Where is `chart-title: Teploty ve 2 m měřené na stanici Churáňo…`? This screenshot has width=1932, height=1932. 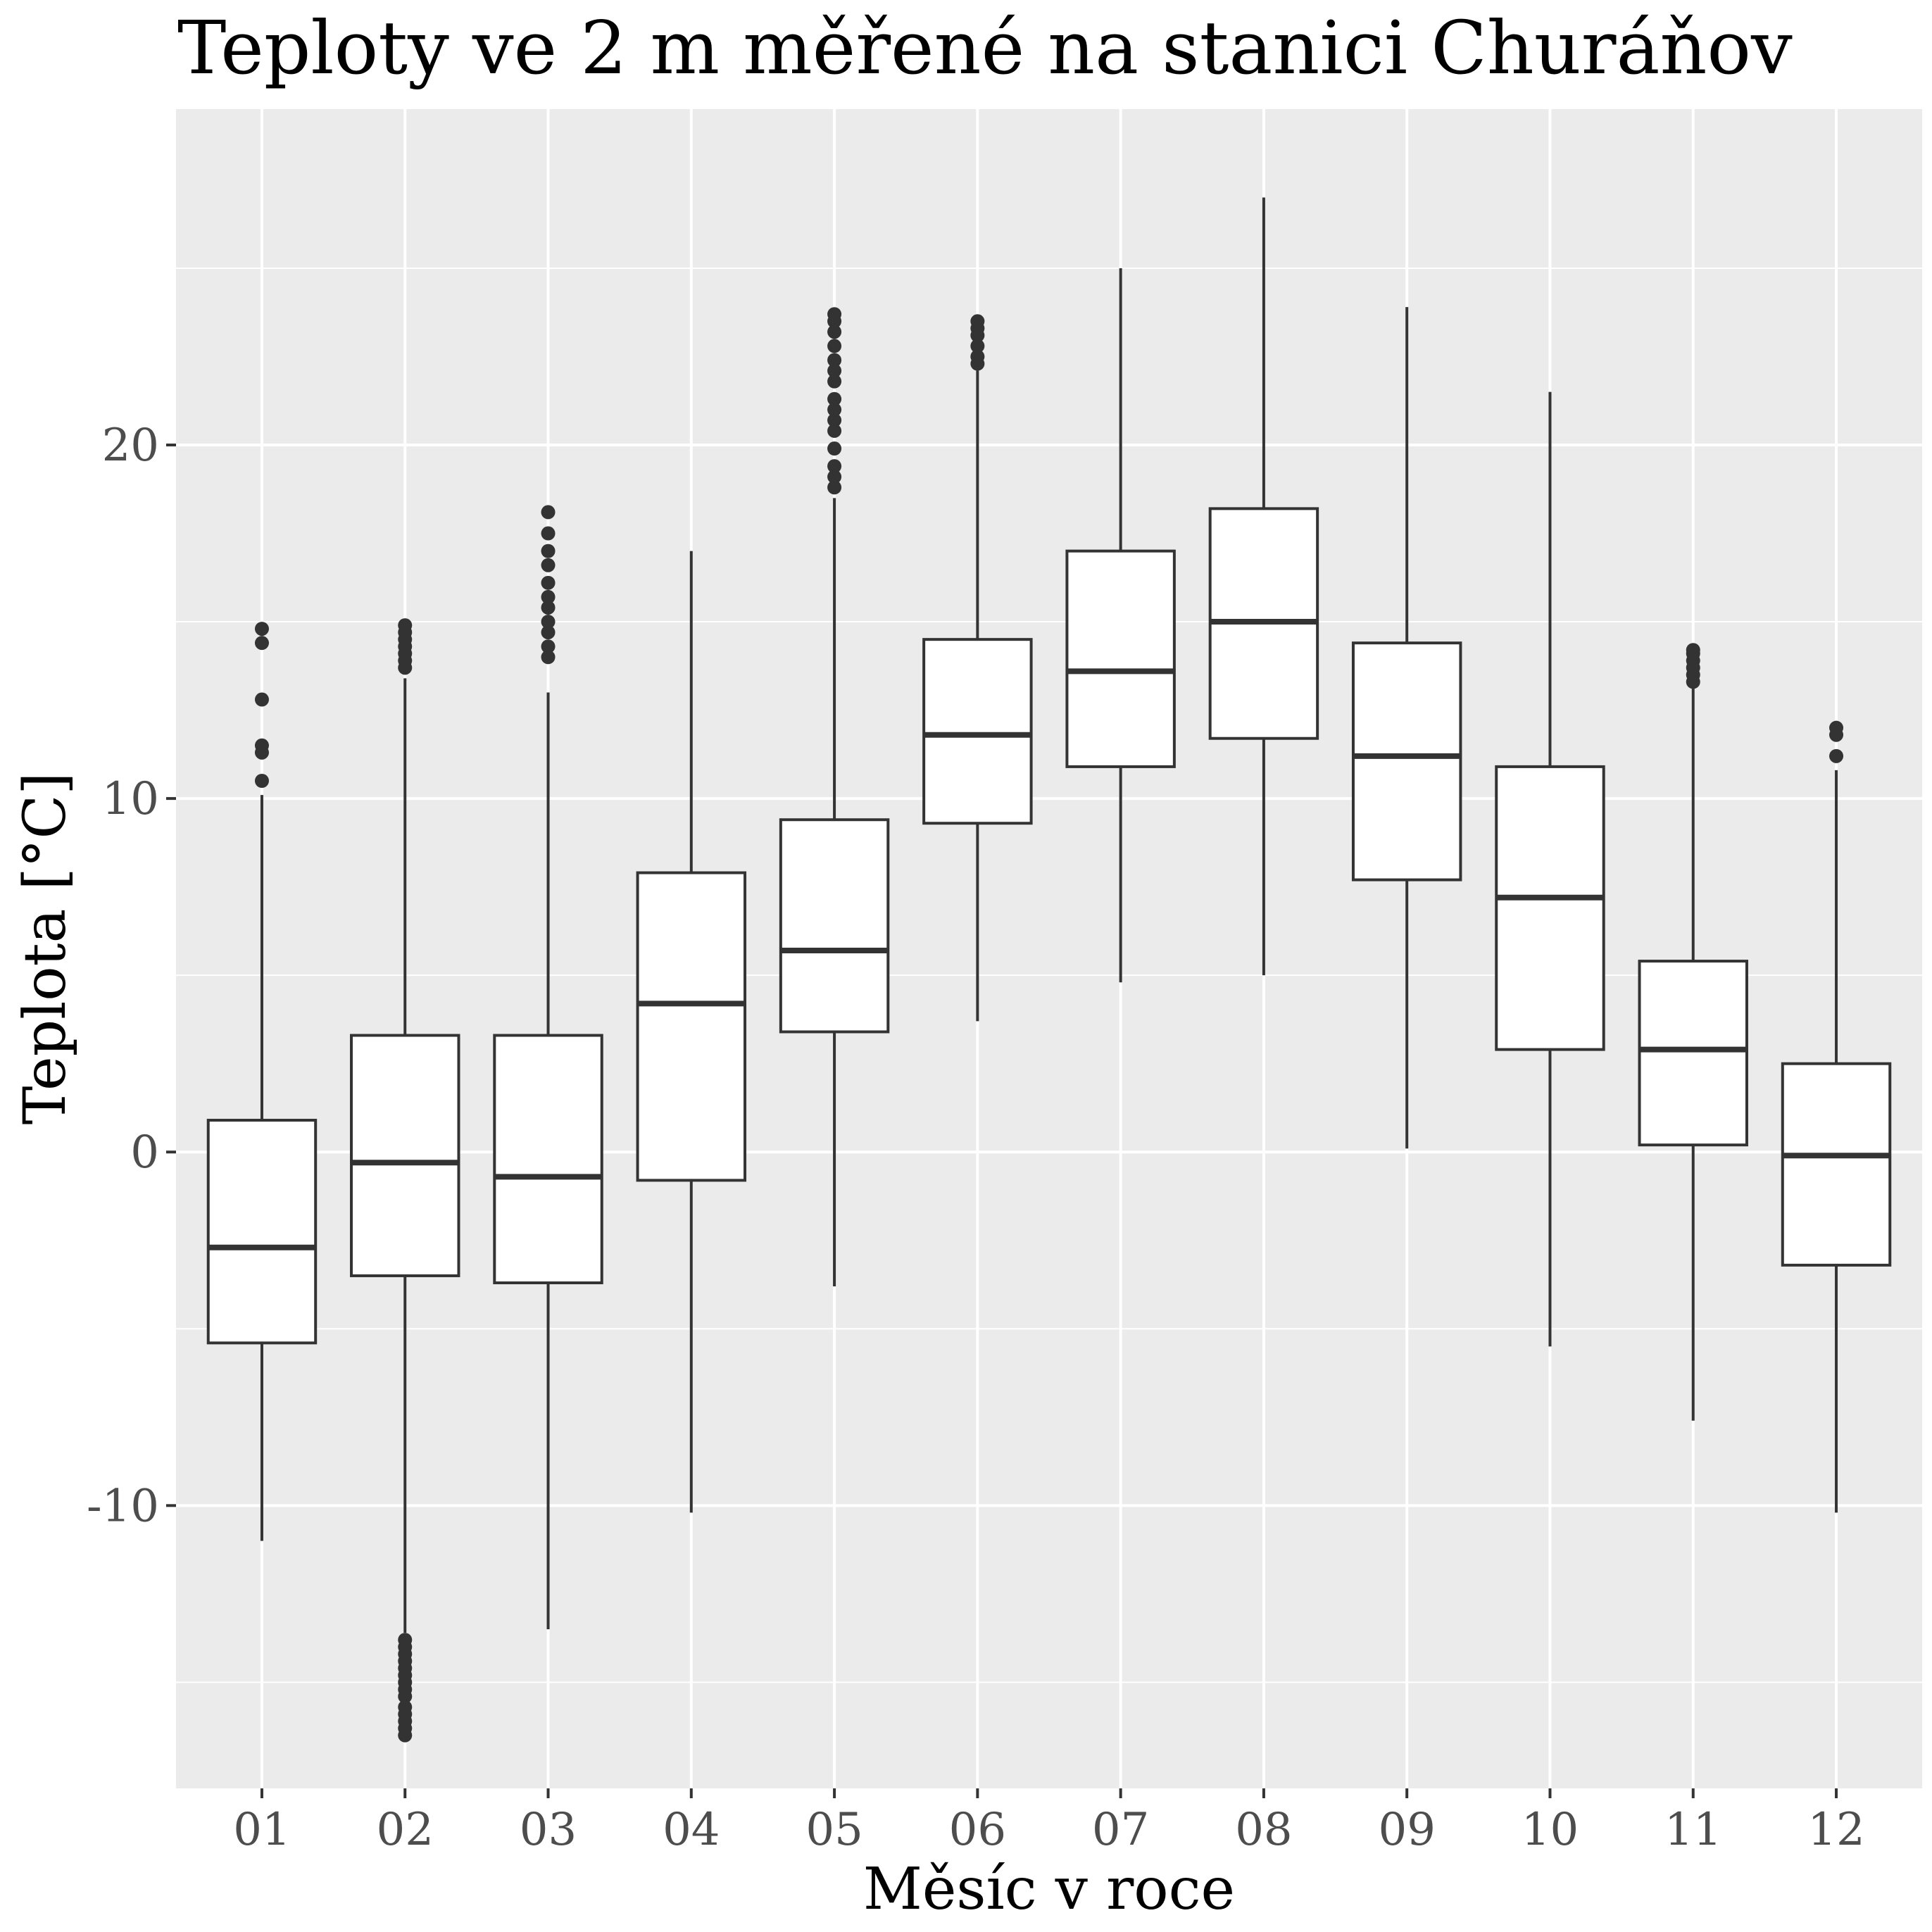 chart-title: Teploty ve 2 m měřené na stanici Churáňo… is located at coordinates (985, 48).